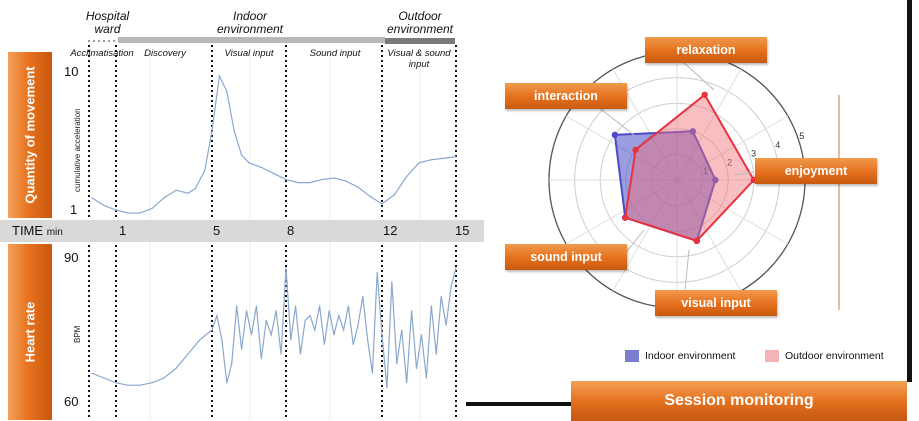 The image size is (919, 421). What do you see at coordinates (249, 53) in the screenshot?
I see `phase-label-visual: Visual input` at bounding box center [249, 53].